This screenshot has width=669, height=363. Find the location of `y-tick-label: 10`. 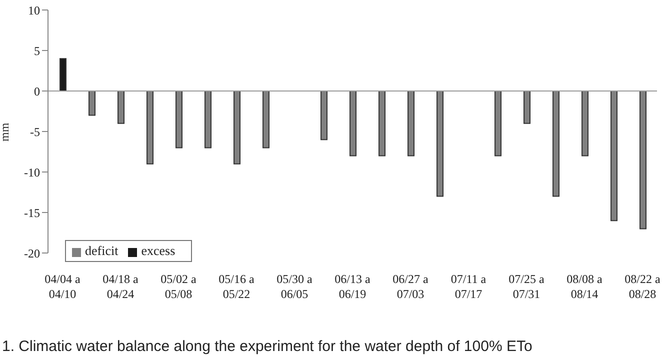

y-tick-label: 10 is located at coordinates (34, 10).